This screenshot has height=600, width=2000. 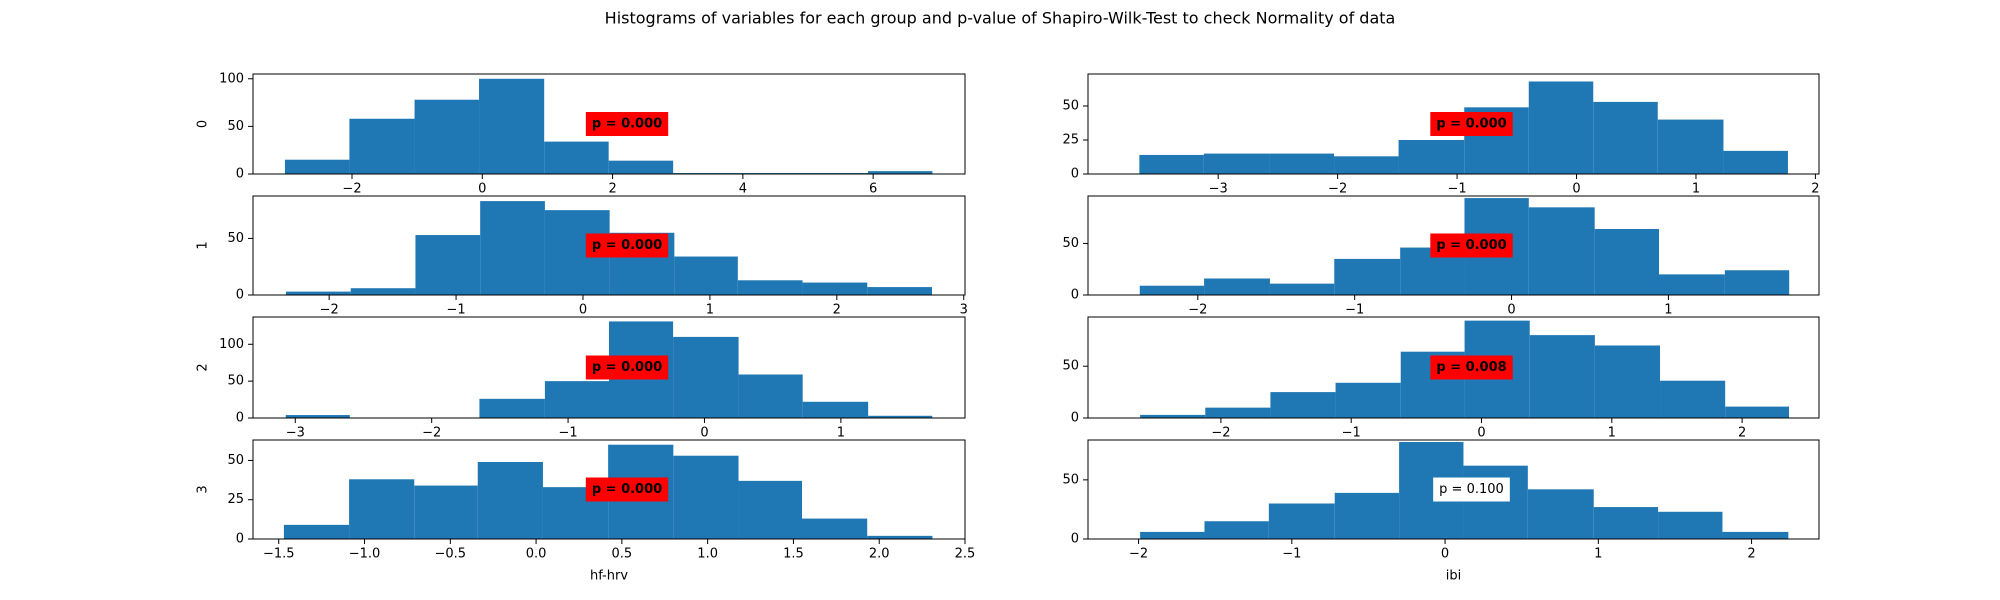 What do you see at coordinates (707, 554) in the screenshot?
I see `x-tick-label: 1.0` at bounding box center [707, 554].